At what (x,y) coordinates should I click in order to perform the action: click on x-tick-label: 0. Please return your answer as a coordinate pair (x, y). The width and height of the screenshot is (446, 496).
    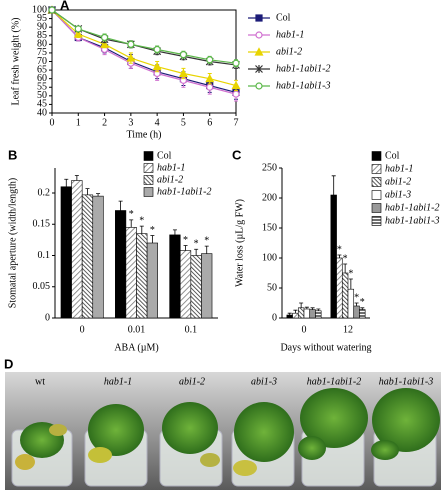
    Looking at the image, I should click on (82, 329).